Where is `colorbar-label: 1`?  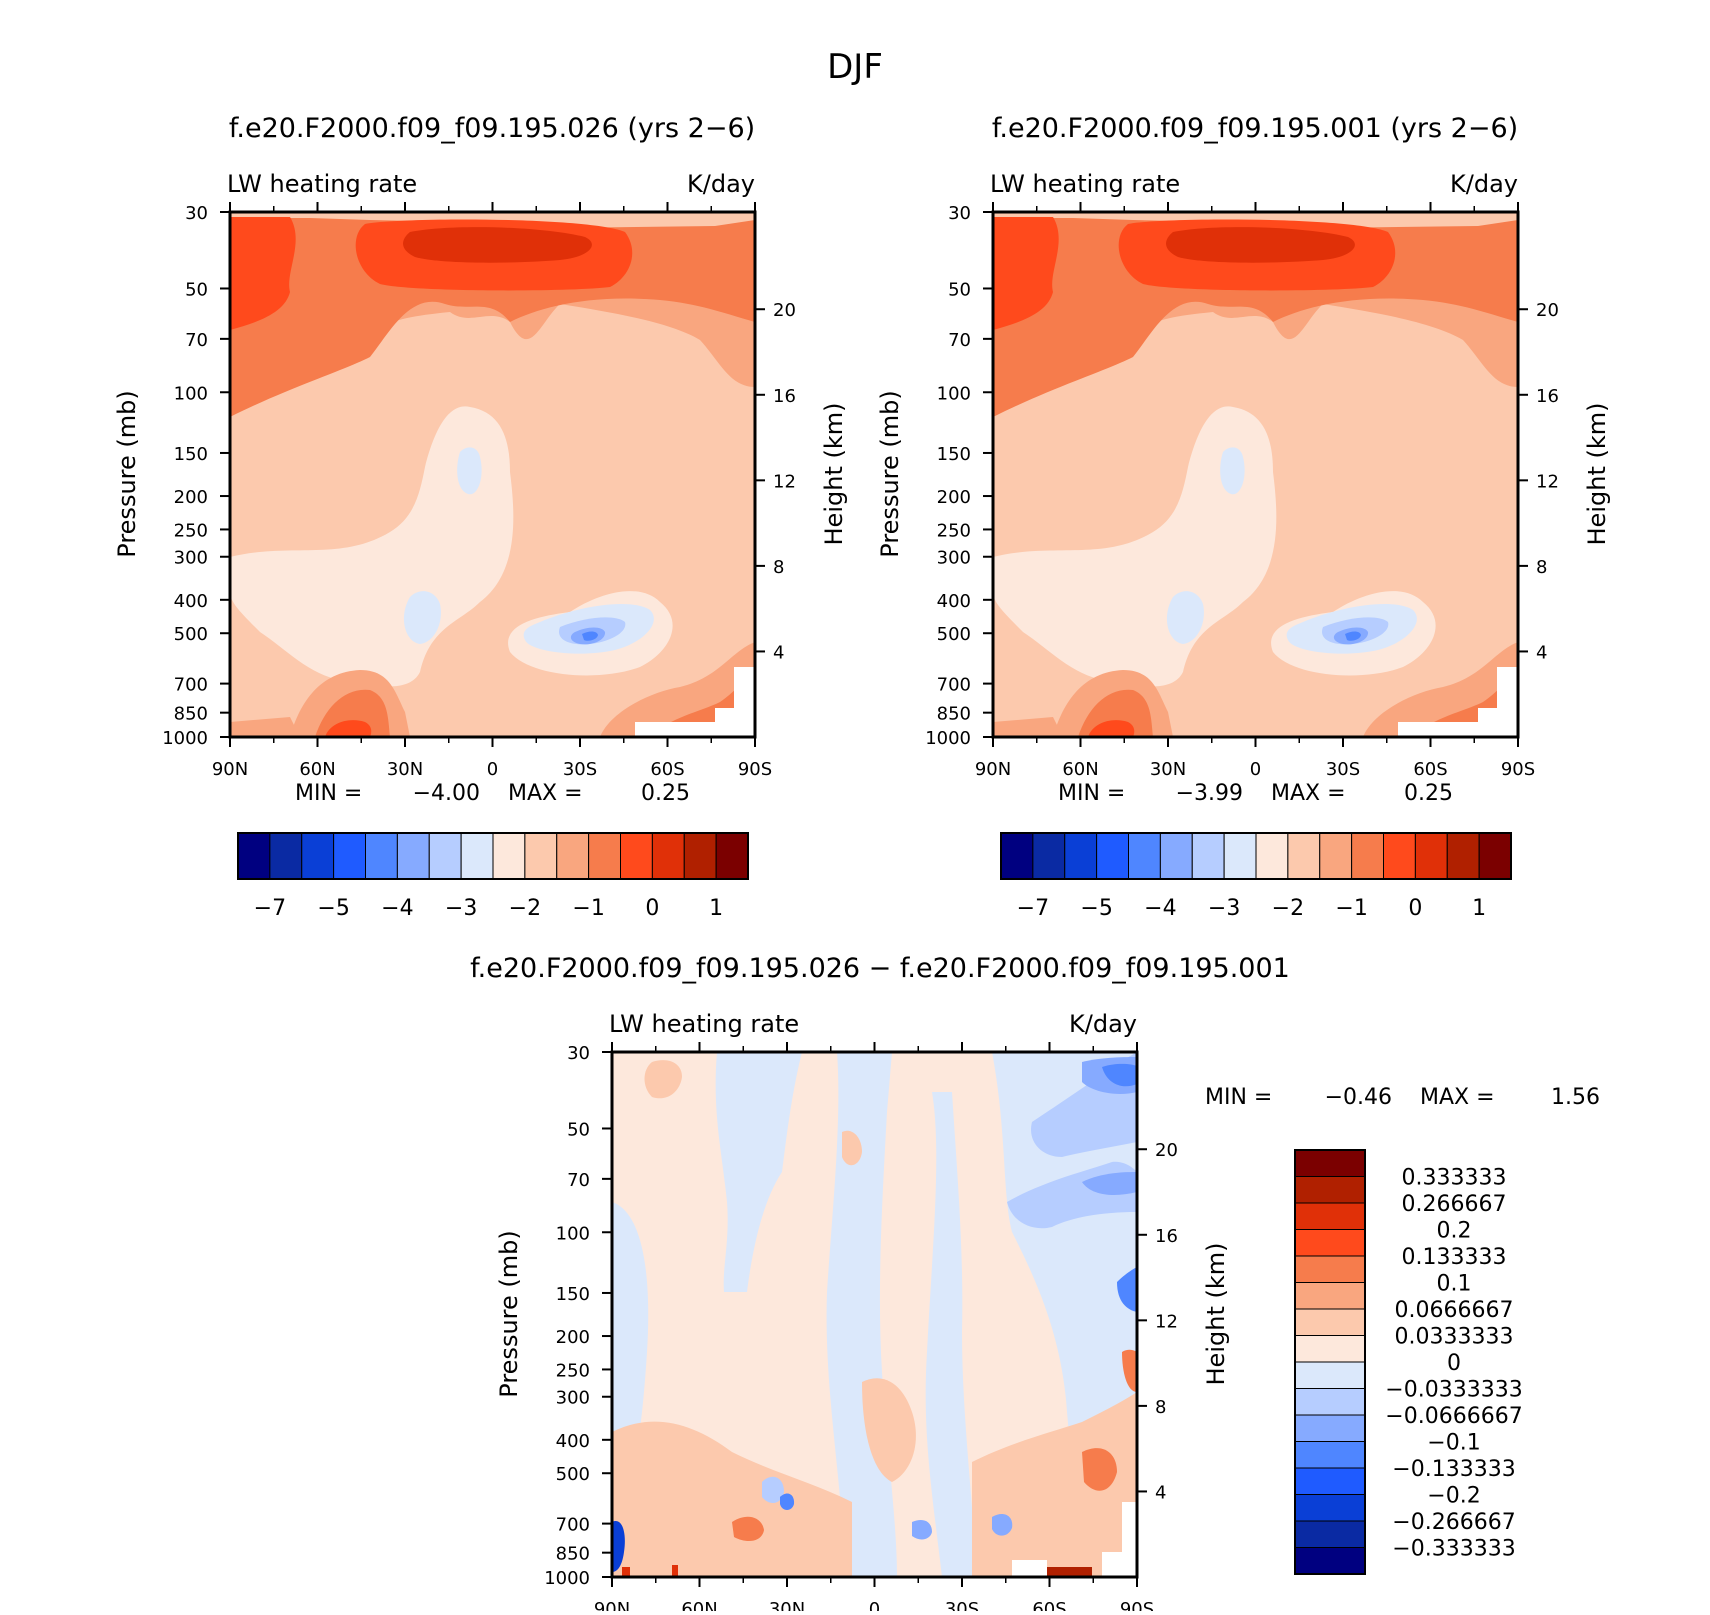
colorbar-label: 1 is located at coordinates (1479, 908).